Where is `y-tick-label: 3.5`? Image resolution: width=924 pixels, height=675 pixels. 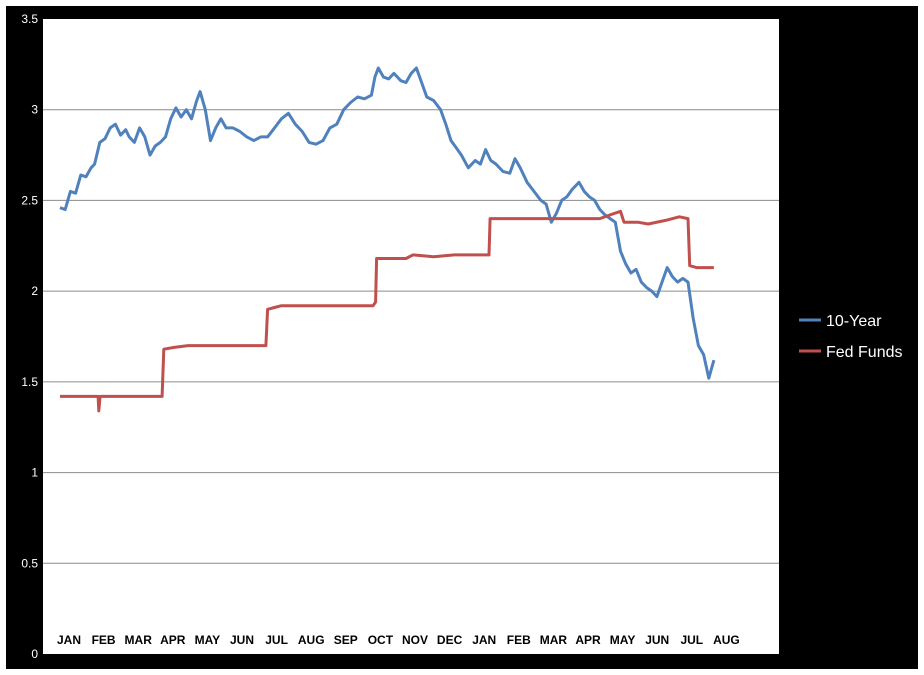 y-tick-label: 3.5 is located at coordinates (29, 19).